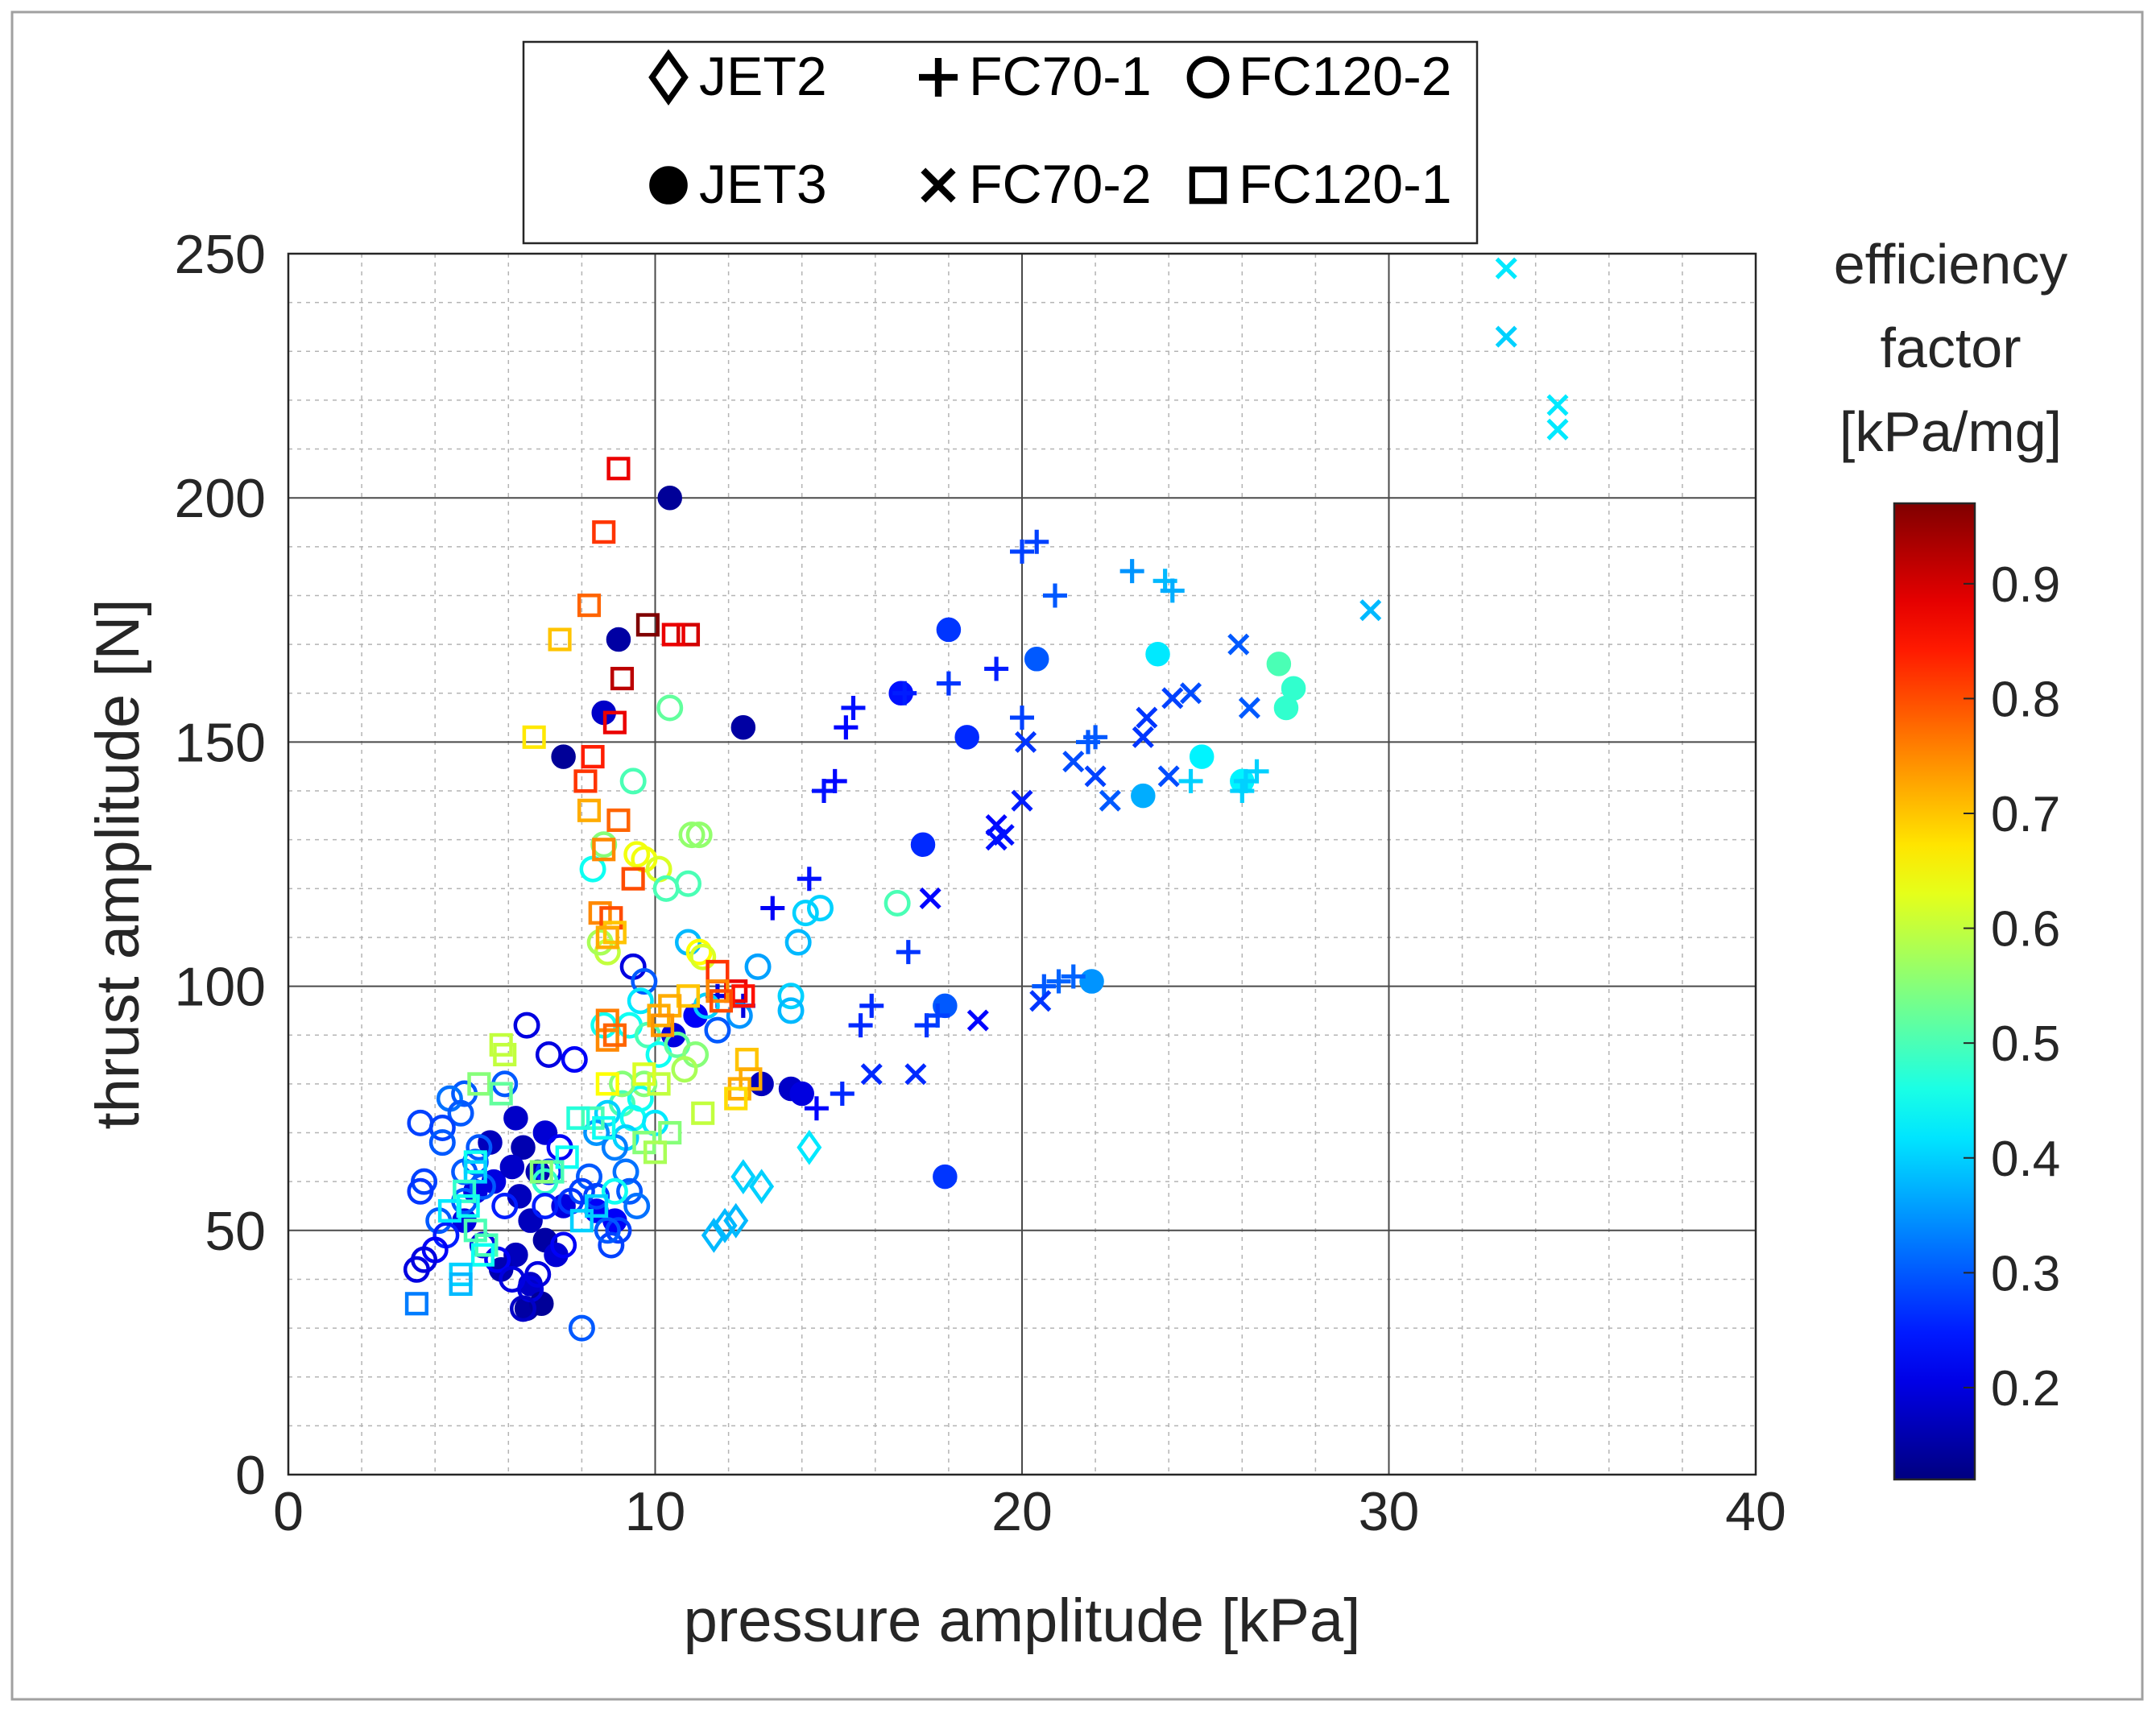 Image resolution: width=2156 pixels, height=1713 pixels. Describe the element at coordinates (668, 185) in the screenshot. I see `legend-marker-filled-circle` at that location.